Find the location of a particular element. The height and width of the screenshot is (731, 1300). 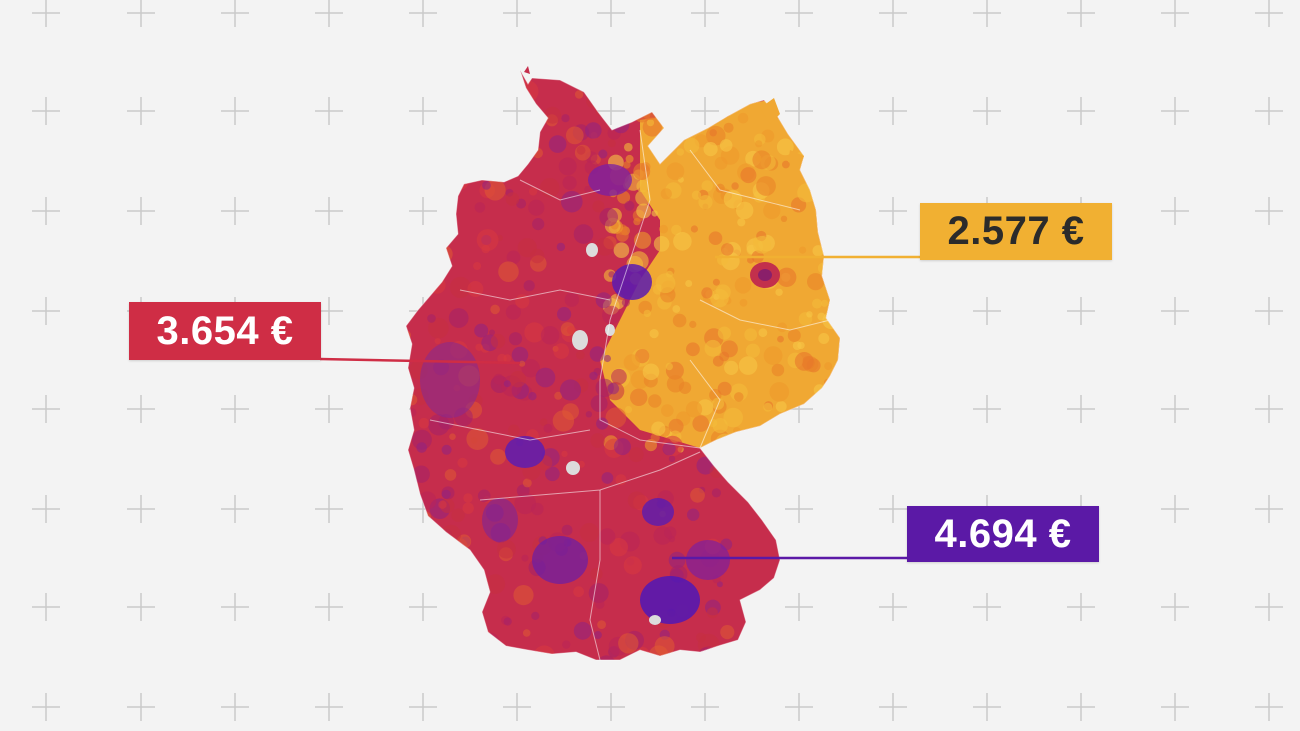

leader-line-west is located at coordinates (420, 361).